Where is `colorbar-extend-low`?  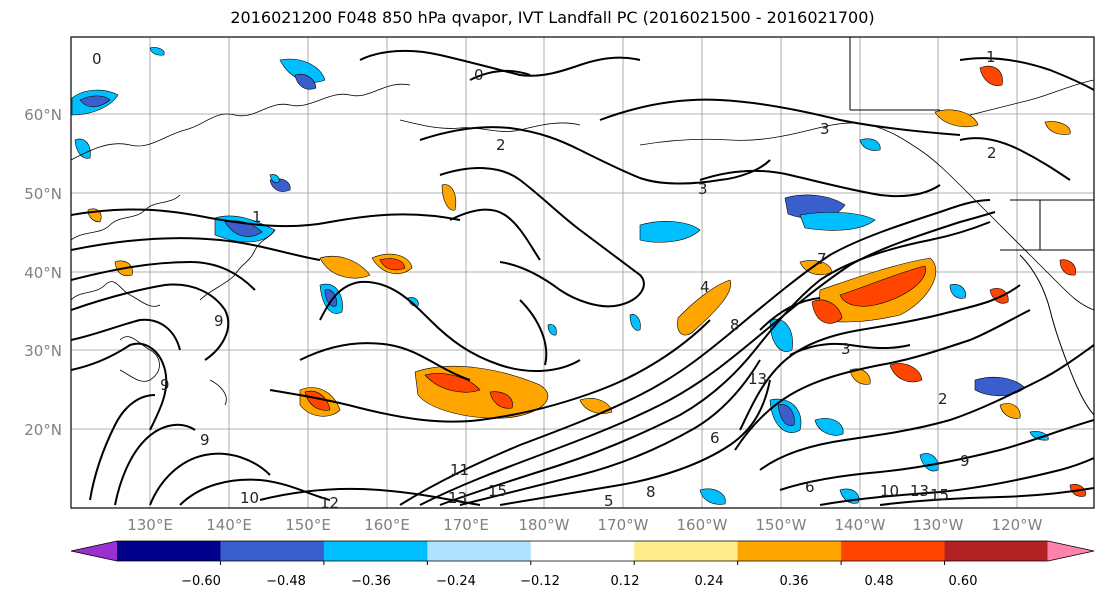
colorbar-extend-low is located at coordinates (94, 551).